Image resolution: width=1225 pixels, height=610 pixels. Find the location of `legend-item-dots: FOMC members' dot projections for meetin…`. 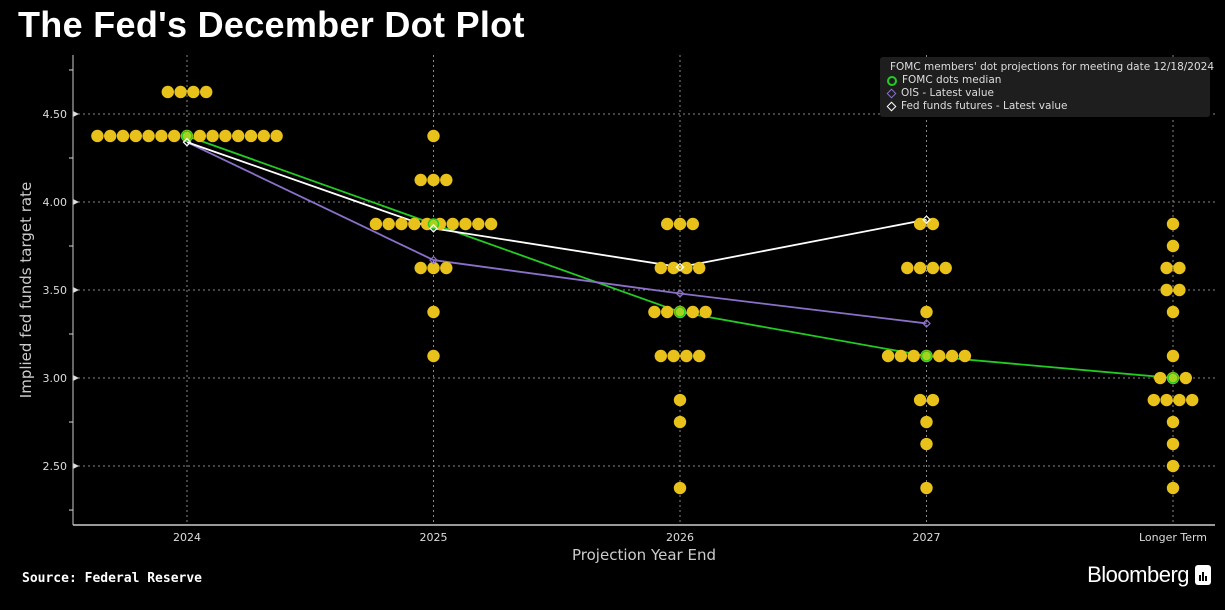

legend-item-dots: FOMC members' dot projections for meetin… is located at coordinates (1050, 67).